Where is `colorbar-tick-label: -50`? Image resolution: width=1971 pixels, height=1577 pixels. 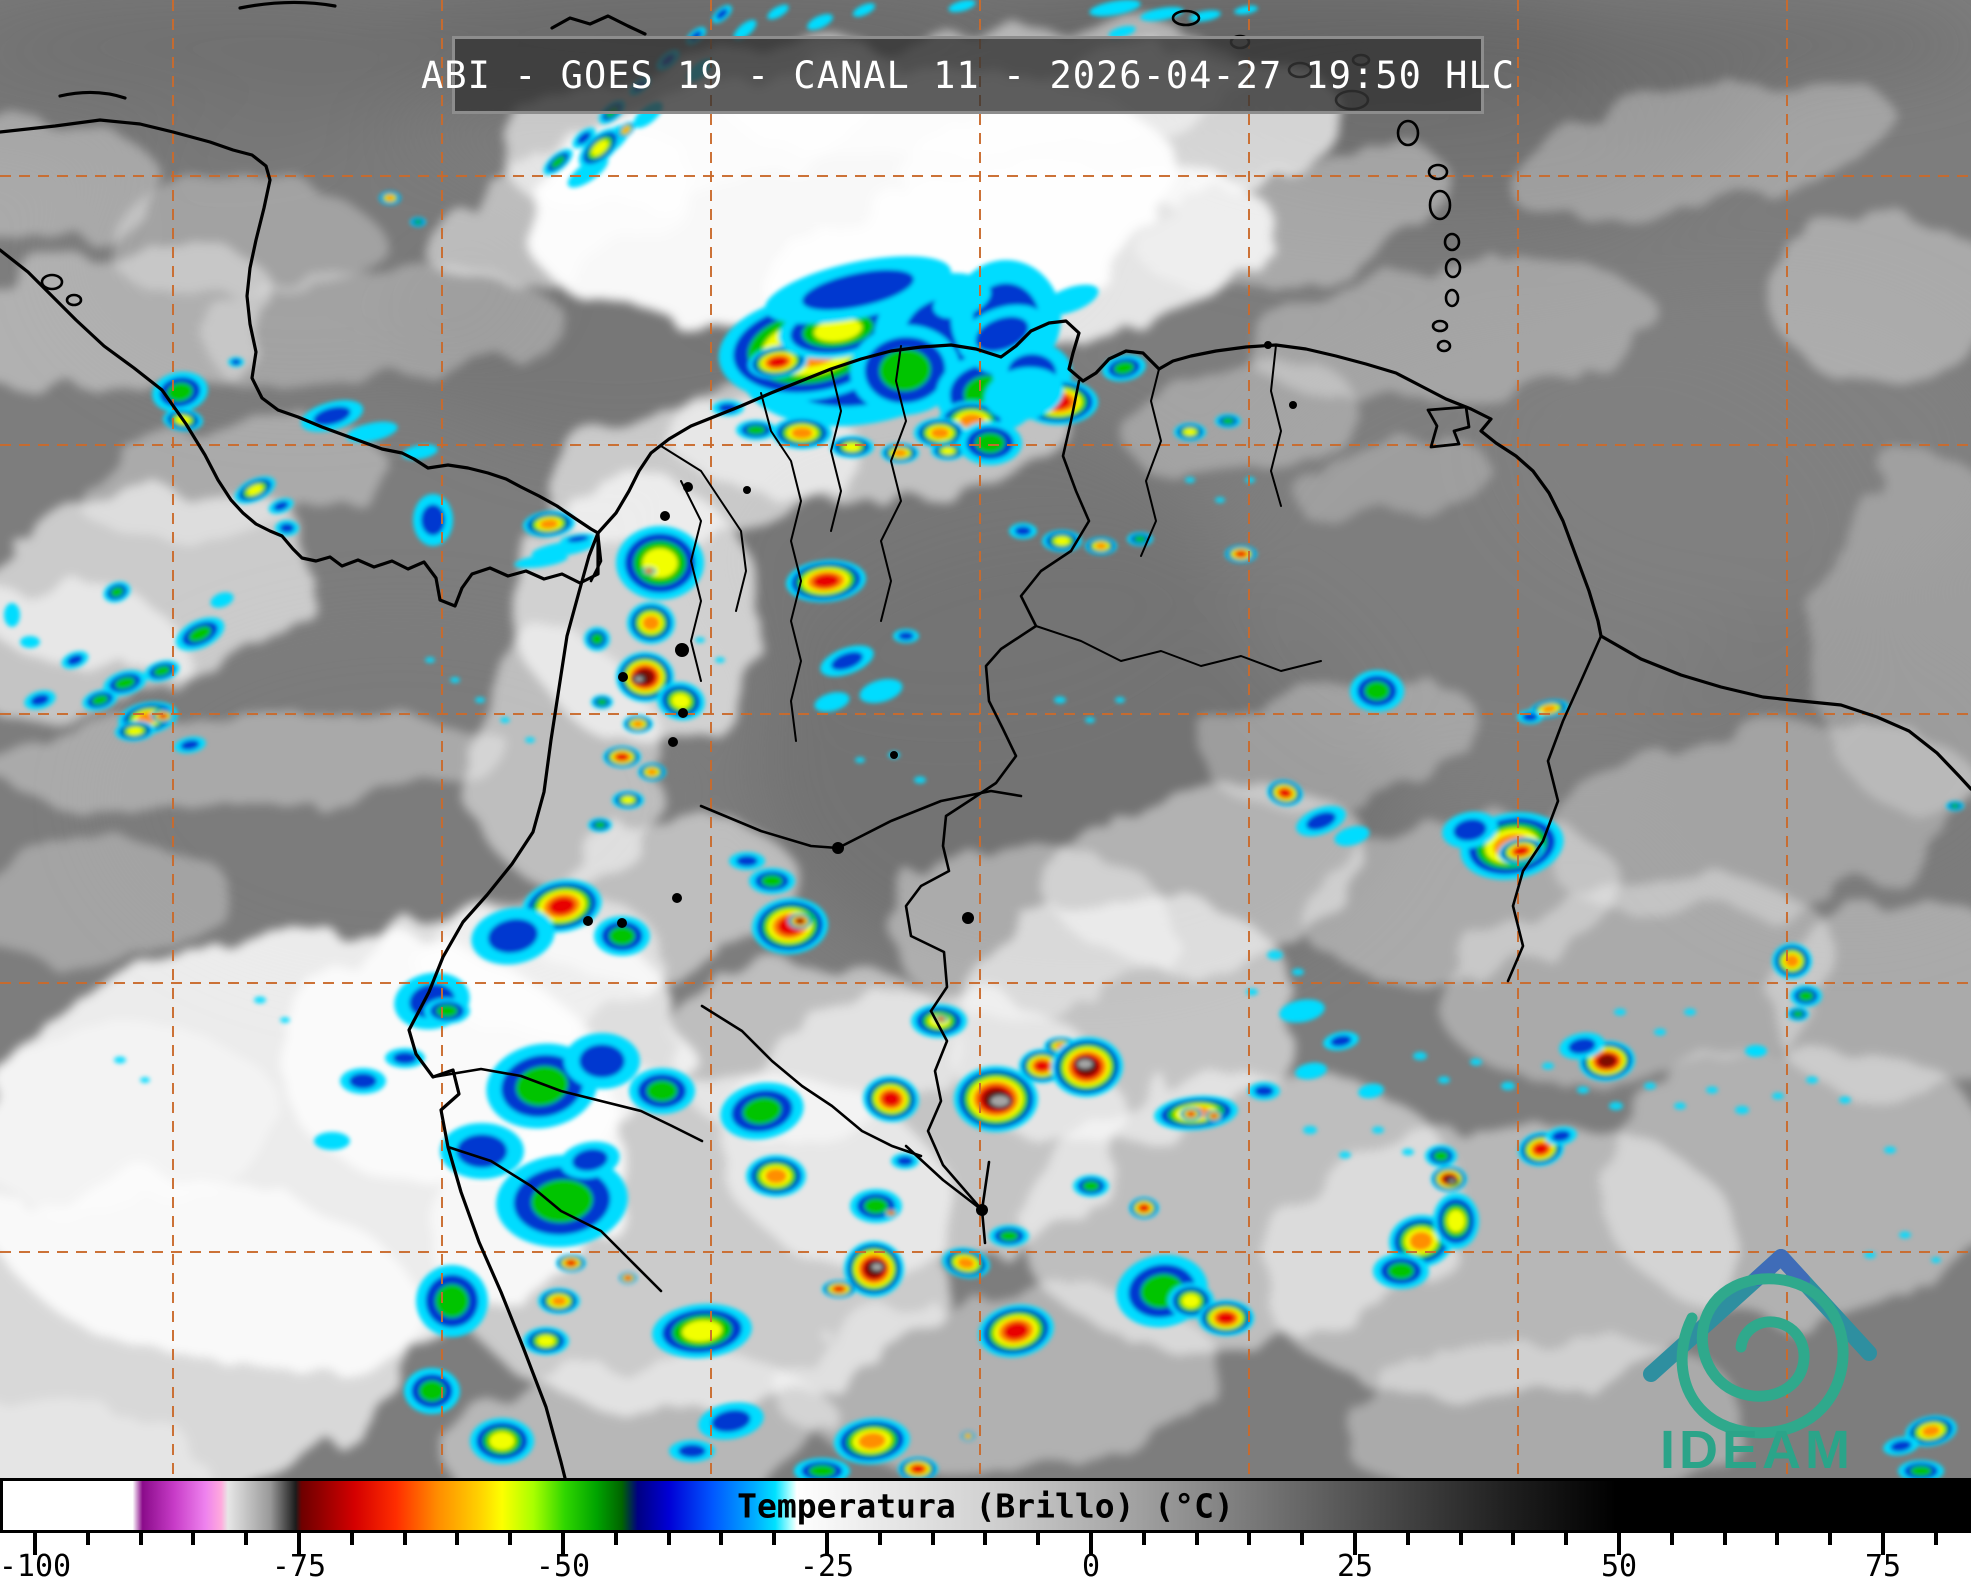 colorbar-tick-label: -50 is located at coordinates (563, 1563).